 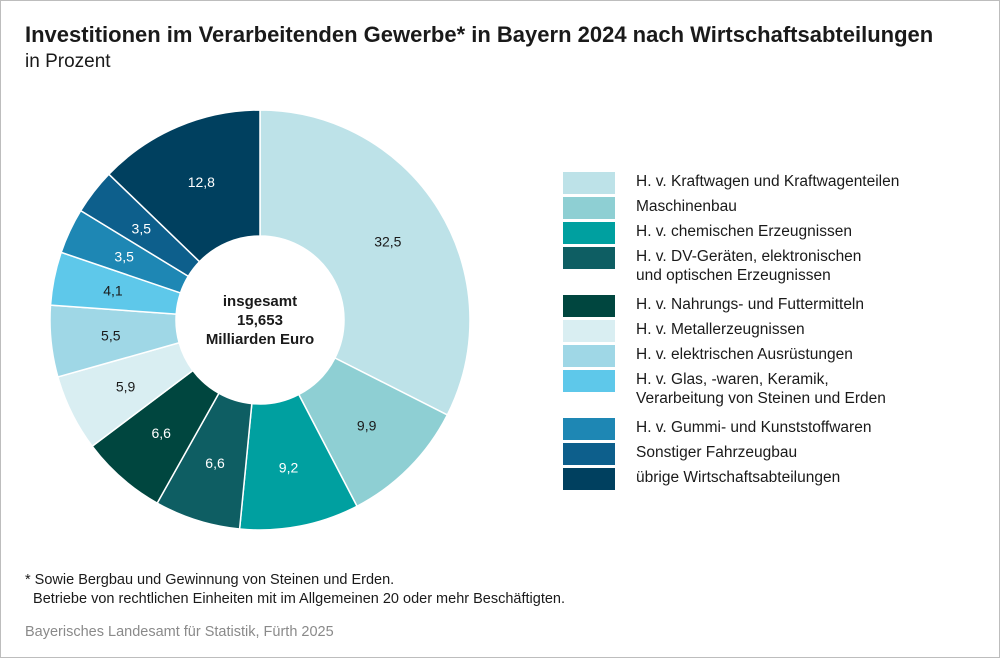 What do you see at coordinates (113, 290) in the screenshot?
I see `data-label-h-v-glas-waren-keramik-verarbeitung-von-steinen-und-erden: 4,1` at bounding box center [113, 290].